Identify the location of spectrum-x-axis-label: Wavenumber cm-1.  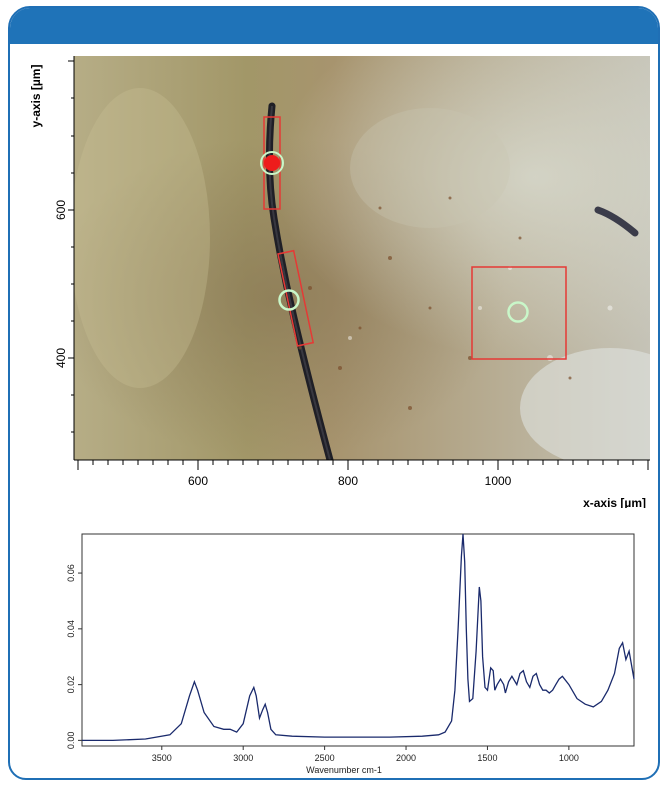
(344, 770).